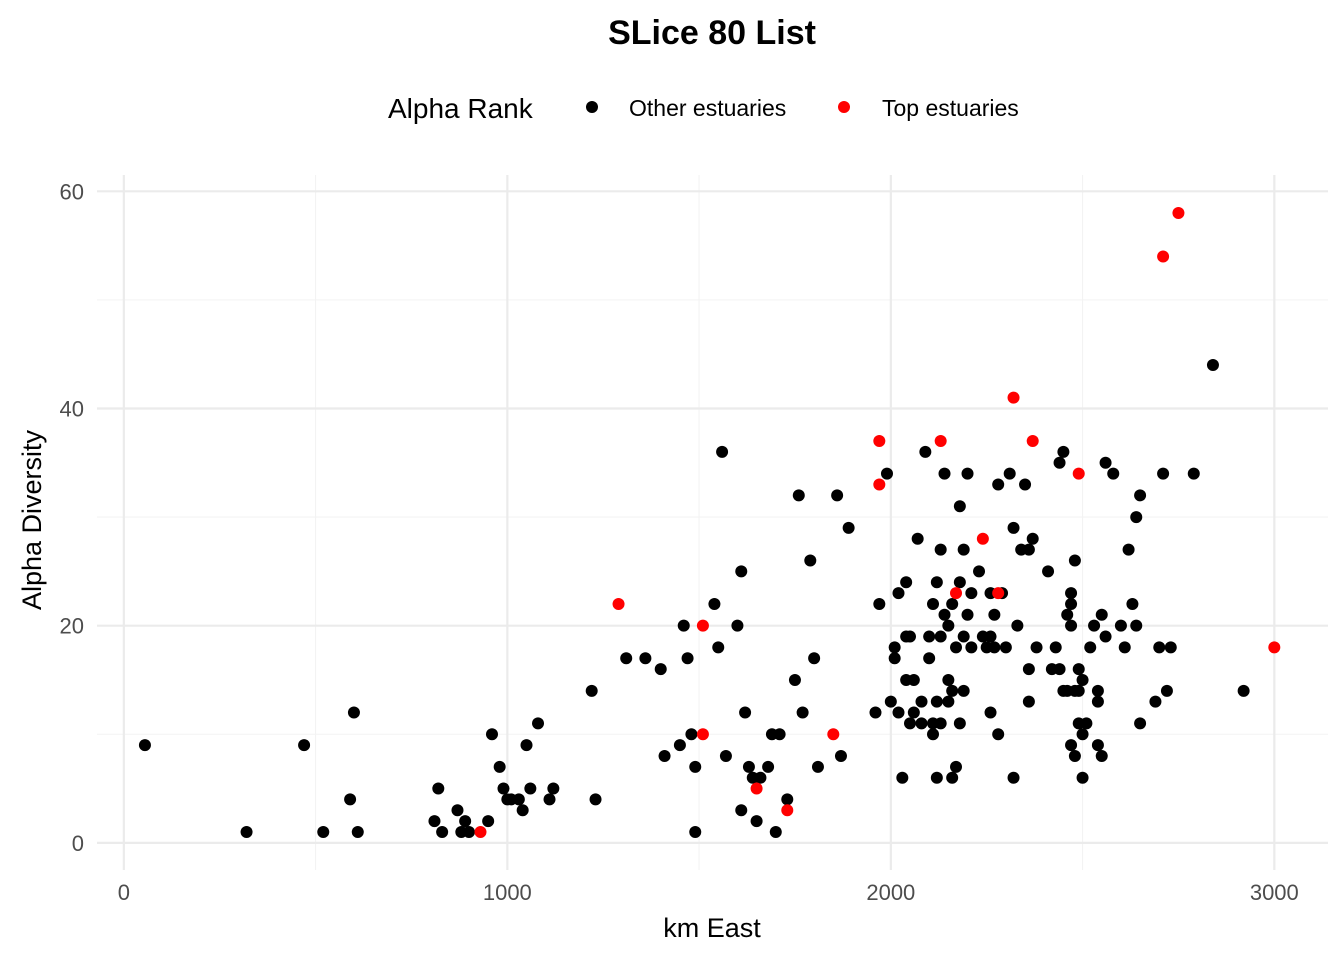  What do you see at coordinates (461, 108) in the screenshot?
I see `legend-title: Alpha Rank` at bounding box center [461, 108].